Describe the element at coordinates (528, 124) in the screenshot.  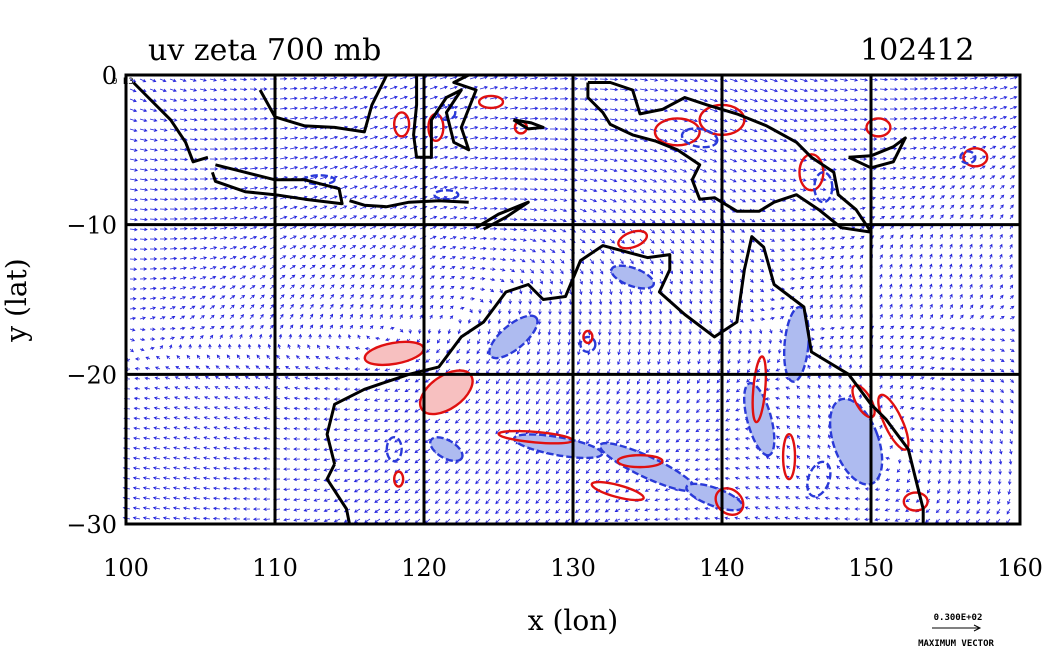
I see `coastline-maluku` at that location.